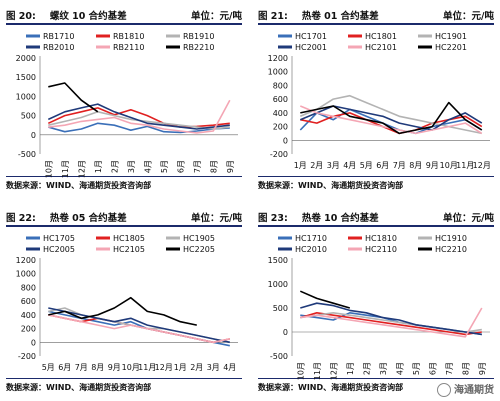 The height and width of the screenshot is (401, 500). I want to click on figure-header: 图 22: 热卷 05 合约基差, so click(66, 218).